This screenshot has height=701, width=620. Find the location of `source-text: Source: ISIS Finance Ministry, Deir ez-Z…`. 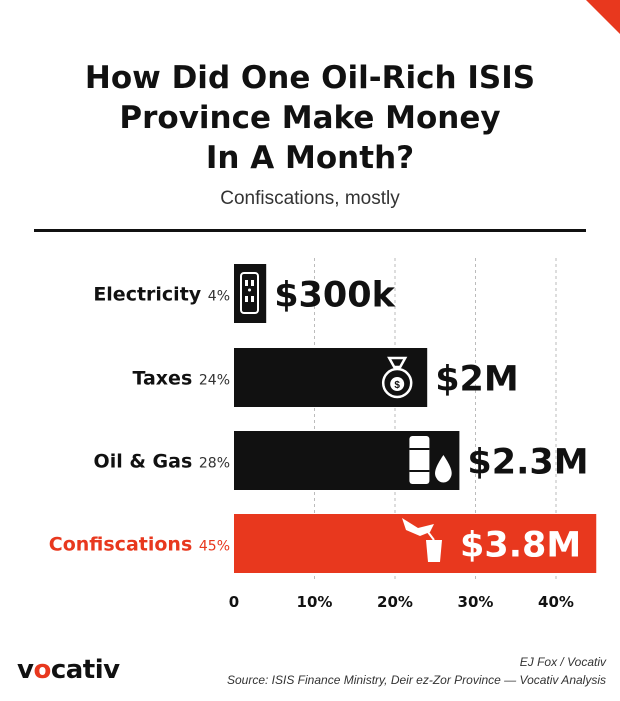

source-text: Source: ISIS Finance Ministry, Deir ez-Z… is located at coordinates (416, 680).